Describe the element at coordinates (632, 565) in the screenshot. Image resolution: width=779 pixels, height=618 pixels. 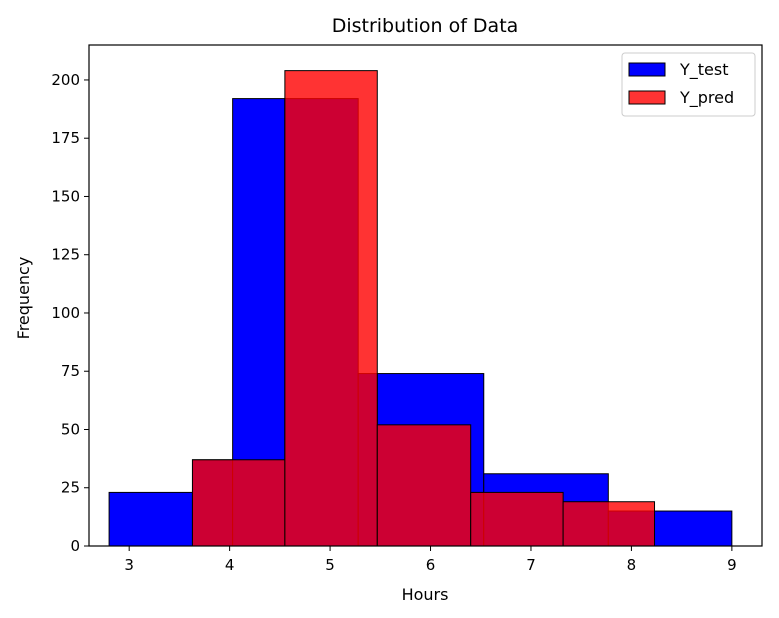
I see `x-tick-label: 8` at that location.